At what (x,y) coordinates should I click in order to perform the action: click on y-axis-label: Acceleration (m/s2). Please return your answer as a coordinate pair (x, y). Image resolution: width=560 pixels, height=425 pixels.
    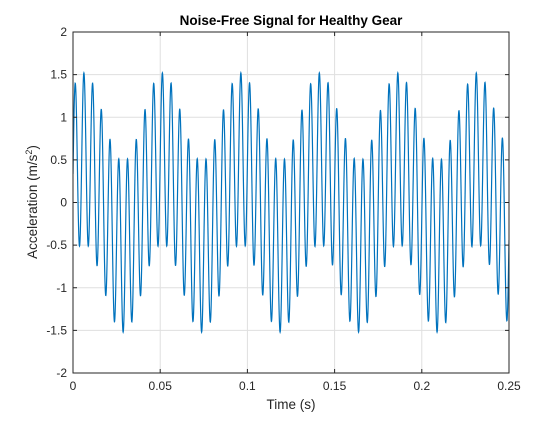
    Looking at the image, I should click on (32, 202).